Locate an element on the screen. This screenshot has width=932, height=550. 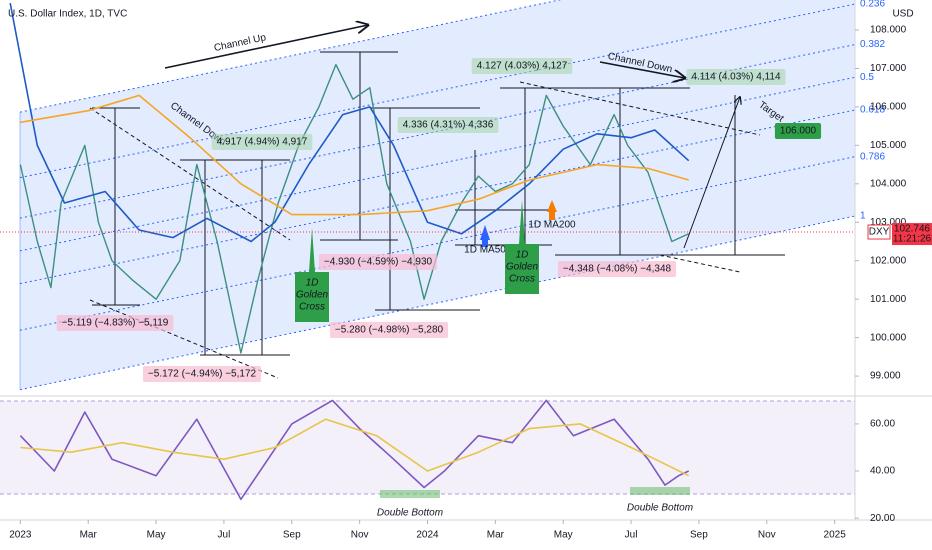
annotation: −5.172 (−4.94%) −5,172 is located at coordinates (202, 374).